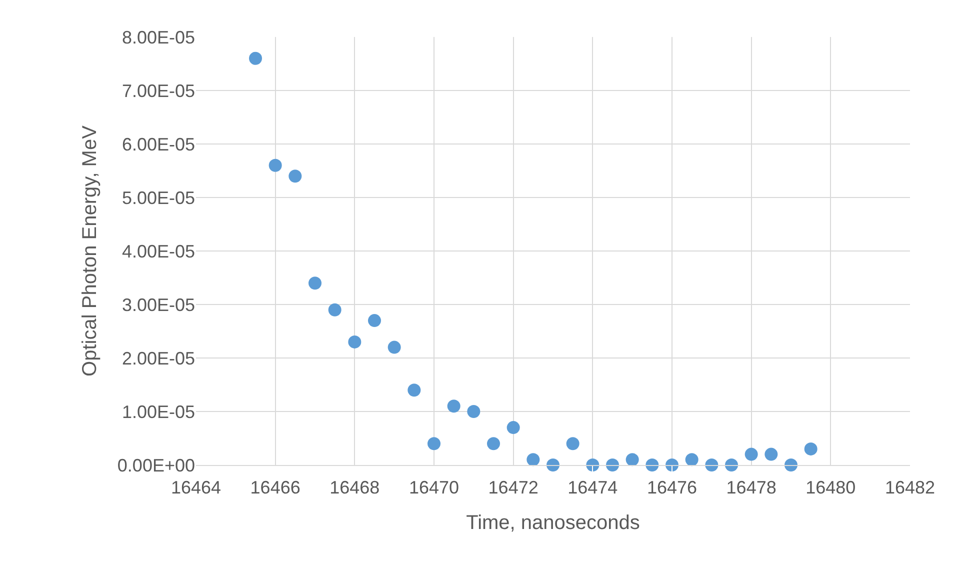 The image size is (961, 579). What do you see at coordinates (158, 90) in the screenshot?
I see `y-tick-label: 7.00E-05` at bounding box center [158, 90].